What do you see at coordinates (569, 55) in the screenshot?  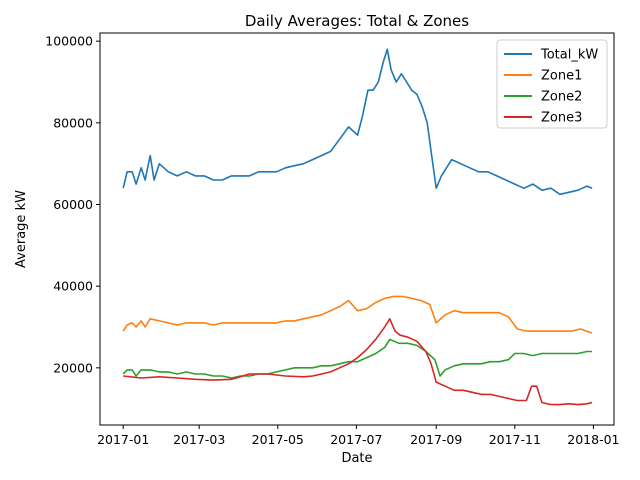 I see `legend-label-total-kw: Total_kW` at bounding box center [569, 55].